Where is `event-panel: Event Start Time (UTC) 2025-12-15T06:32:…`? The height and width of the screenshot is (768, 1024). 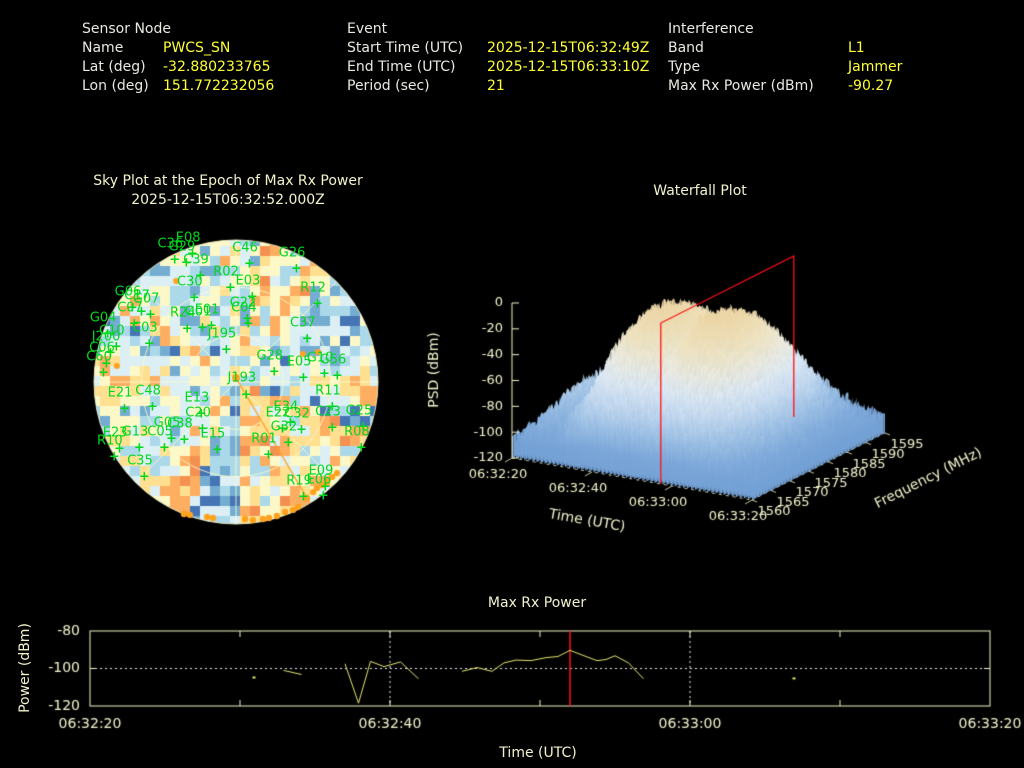
event-panel: Event Start Time (UTC) 2025-12-15T06:32:… is located at coordinates (498, 58).